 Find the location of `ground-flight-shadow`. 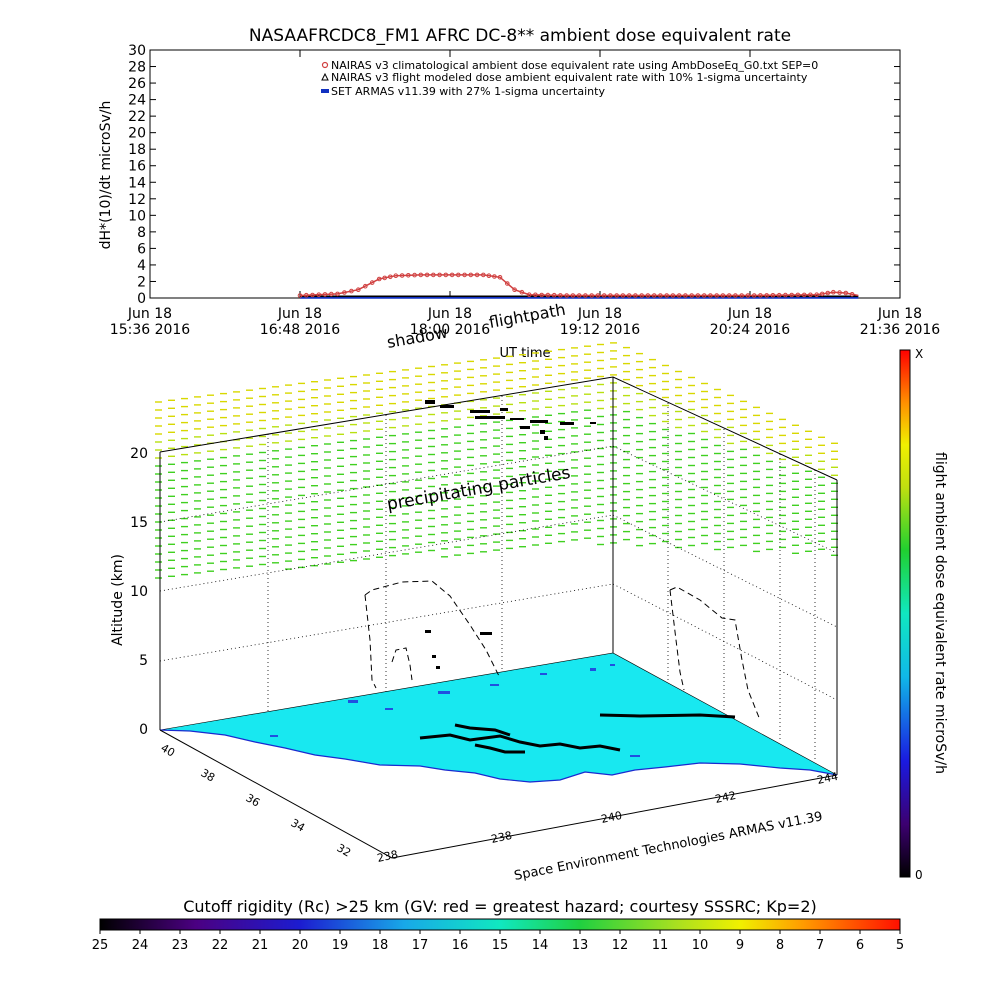

ground-flight-shadow is located at coordinates (577, 733).